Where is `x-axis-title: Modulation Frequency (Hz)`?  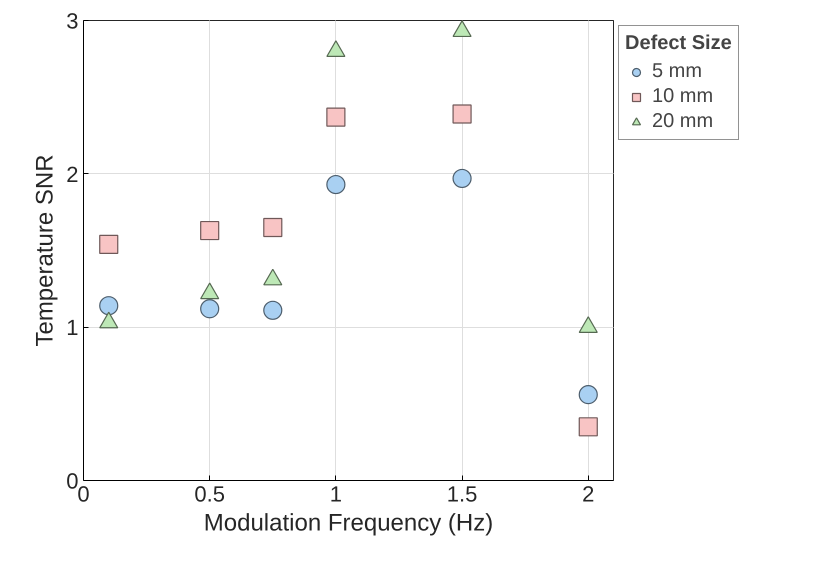 x-axis-title: Modulation Frequency (Hz) is located at coordinates (349, 523).